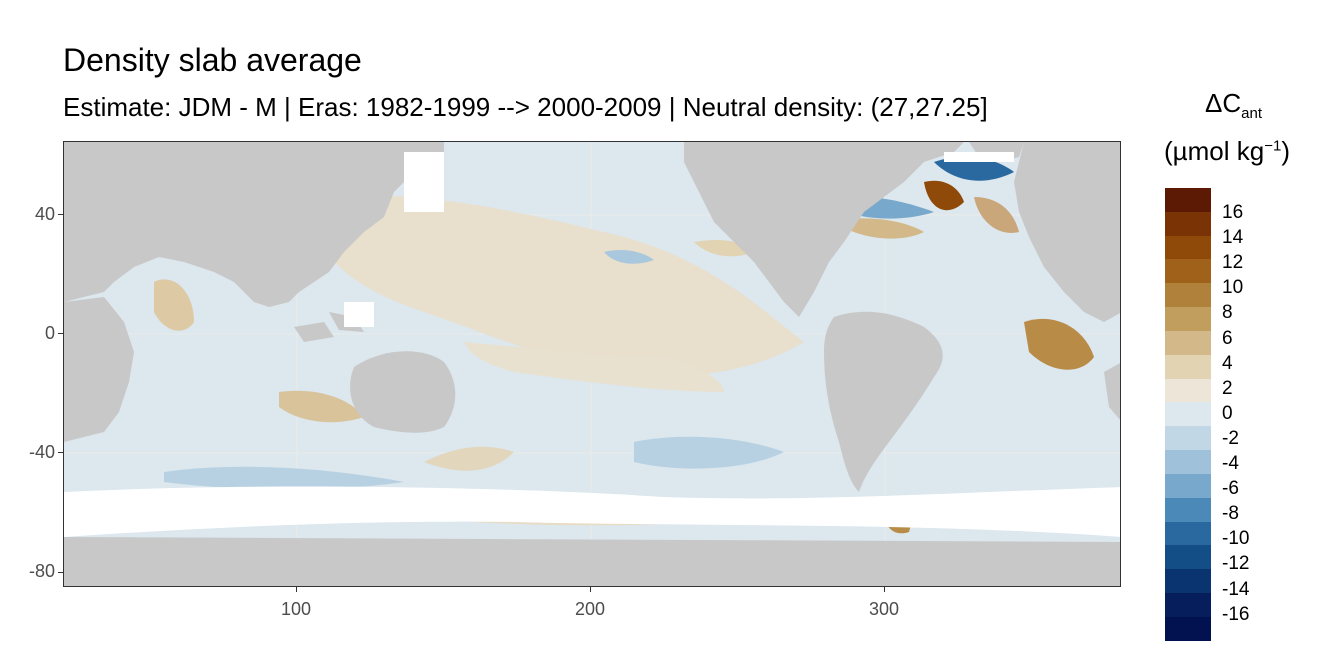  Describe the element at coordinates (1230, 489) in the screenshot. I see `legend-label: -6` at that location.